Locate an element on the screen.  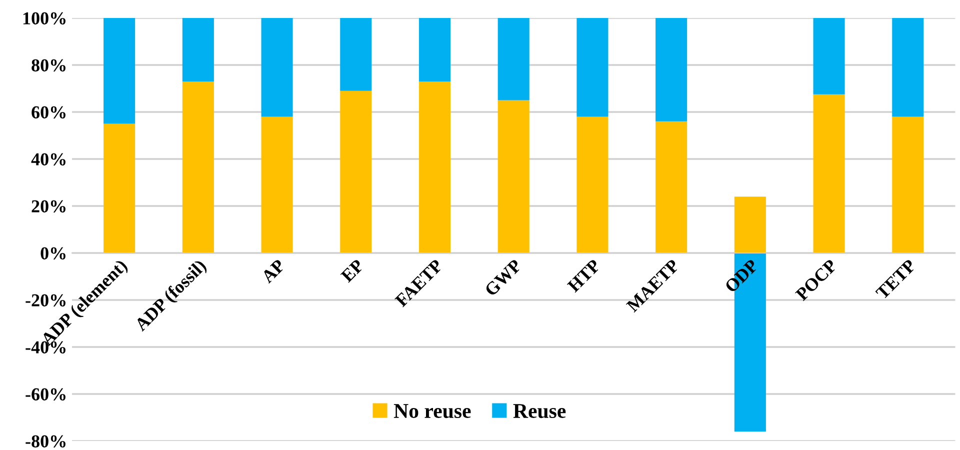
y-tick-label: -80% is located at coordinates (46, 441).